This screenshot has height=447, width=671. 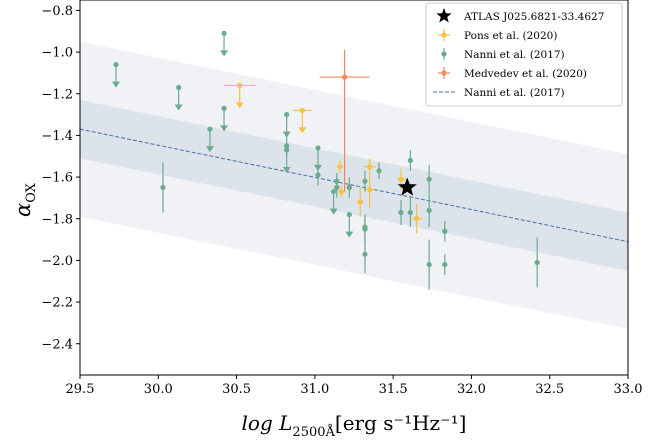 What do you see at coordinates (57, 11) in the screenshot?
I see `y-tick-label-0: −0.8` at bounding box center [57, 11].